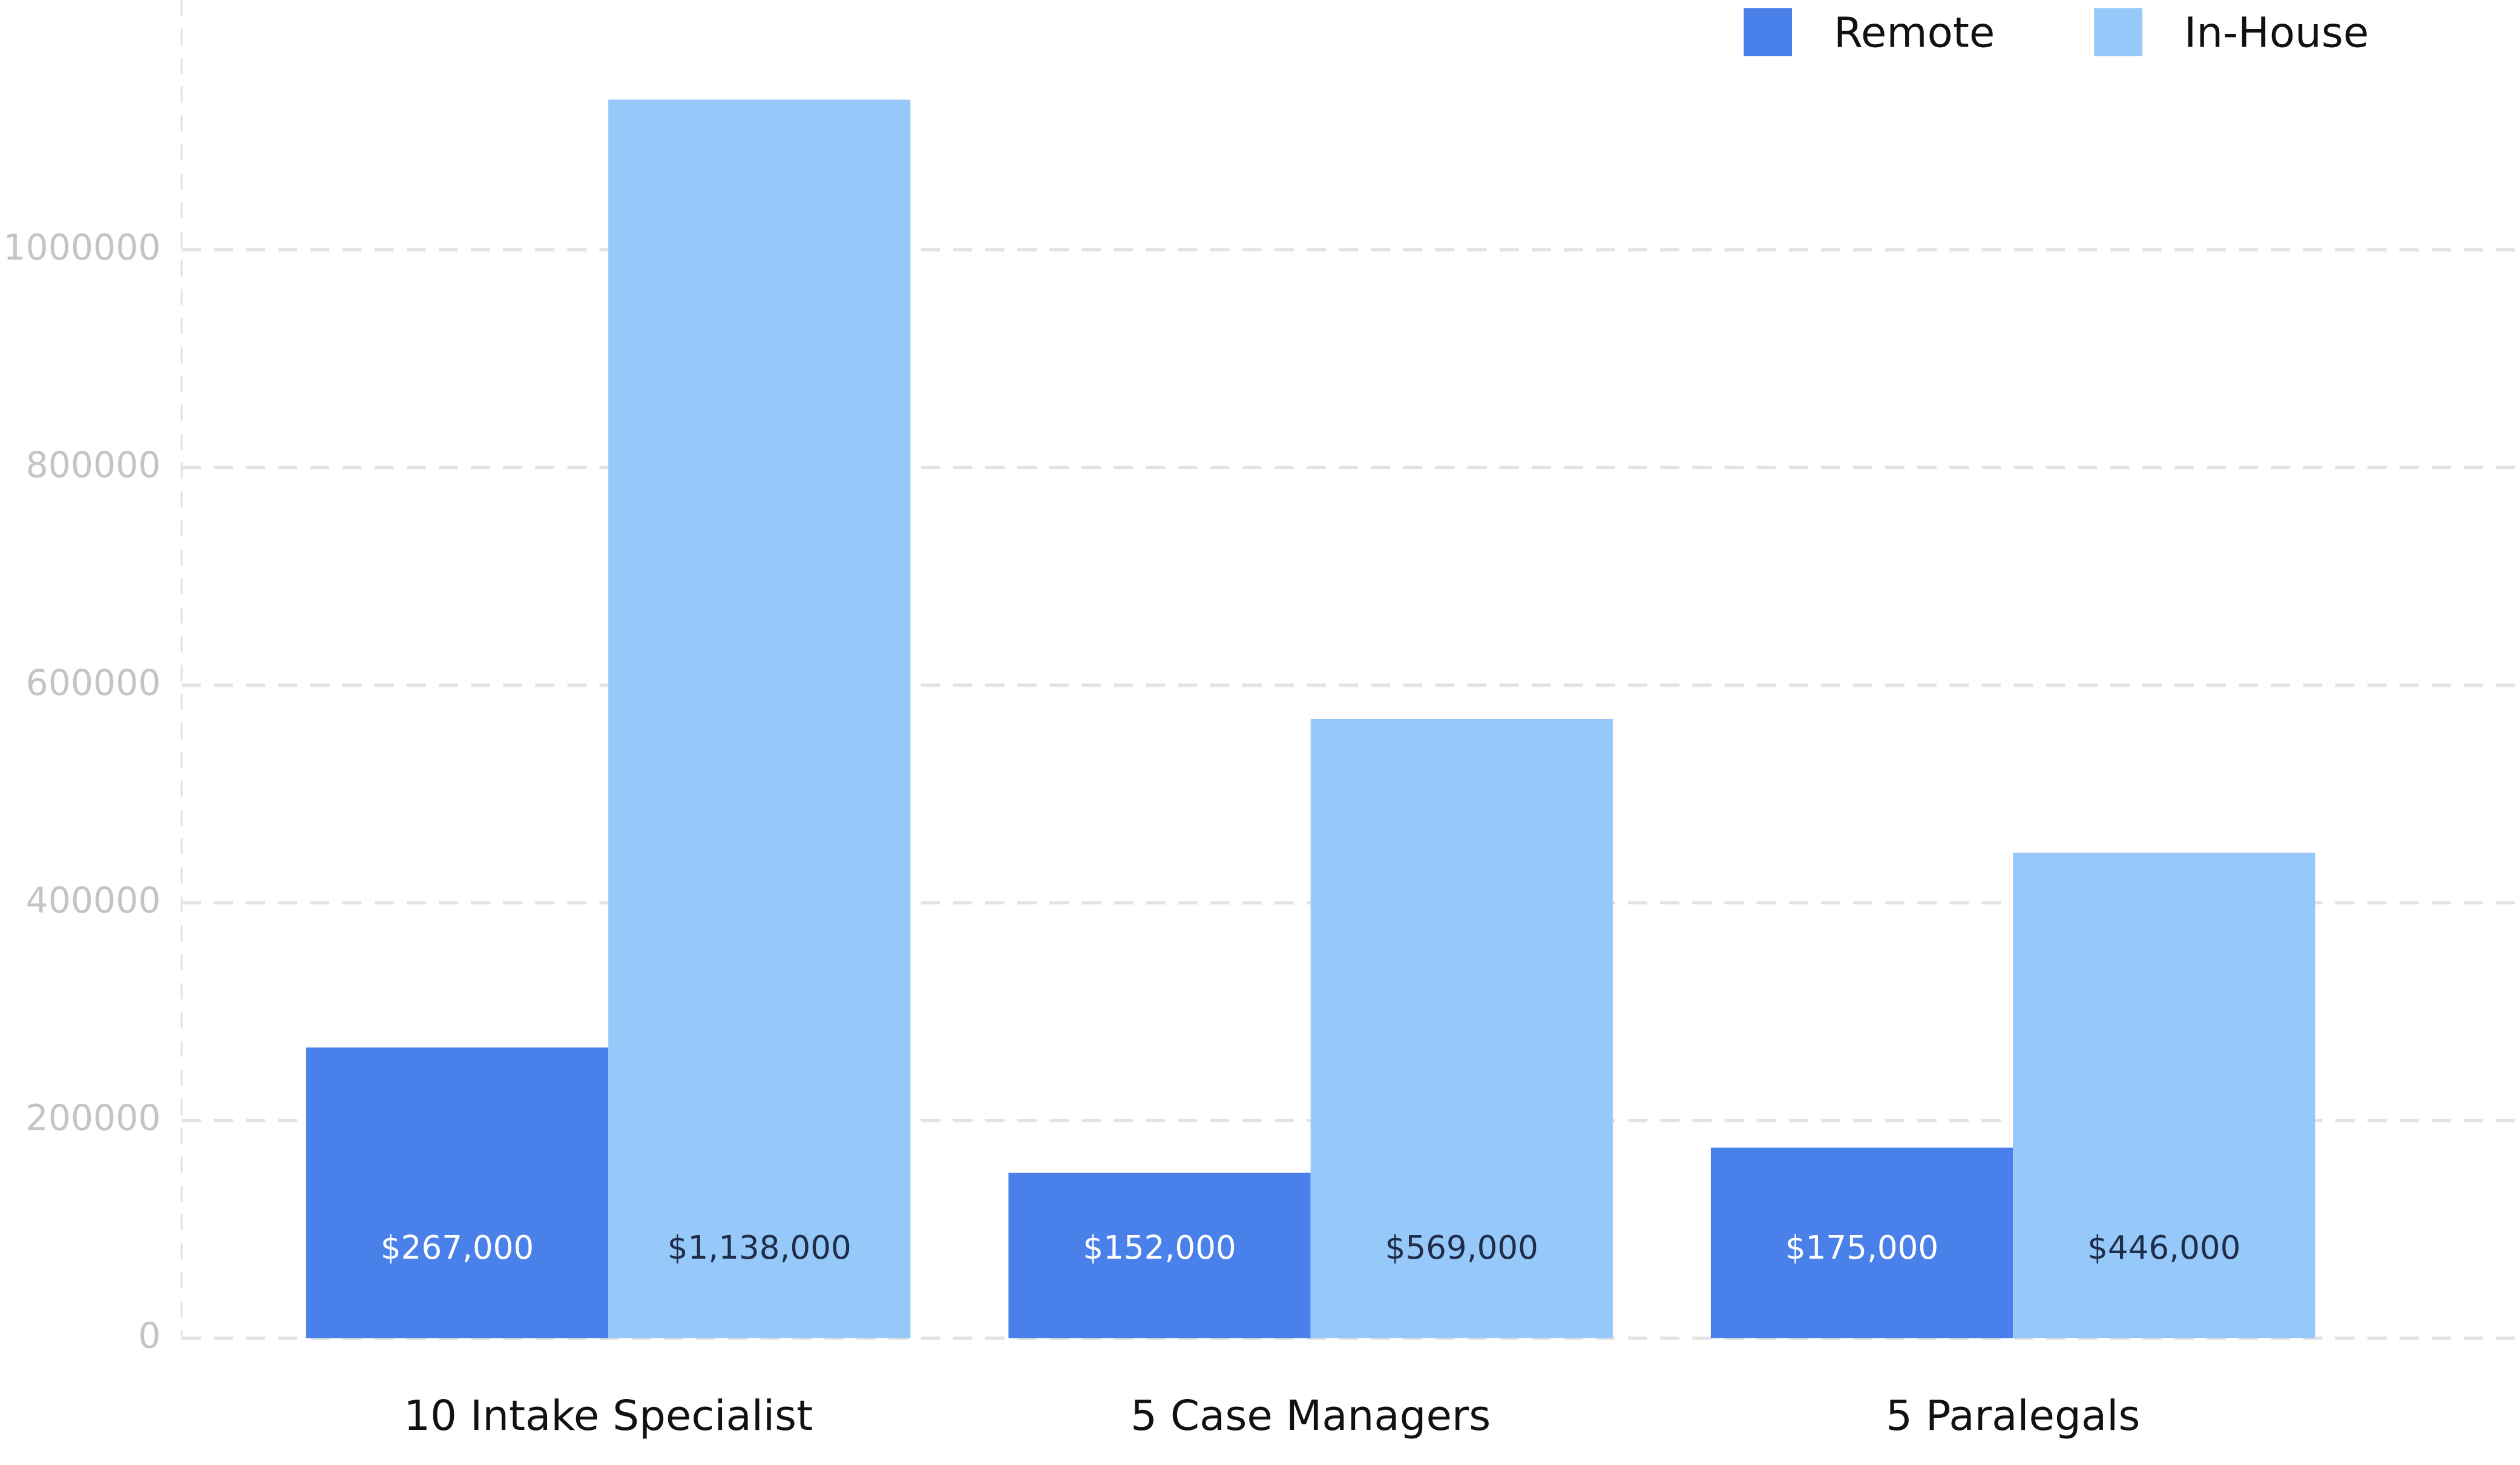 The image size is (2520, 1465). What do you see at coordinates (1861, 1248) in the screenshot?
I see `value-label: $175,000` at bounding box center [1861, 1248].